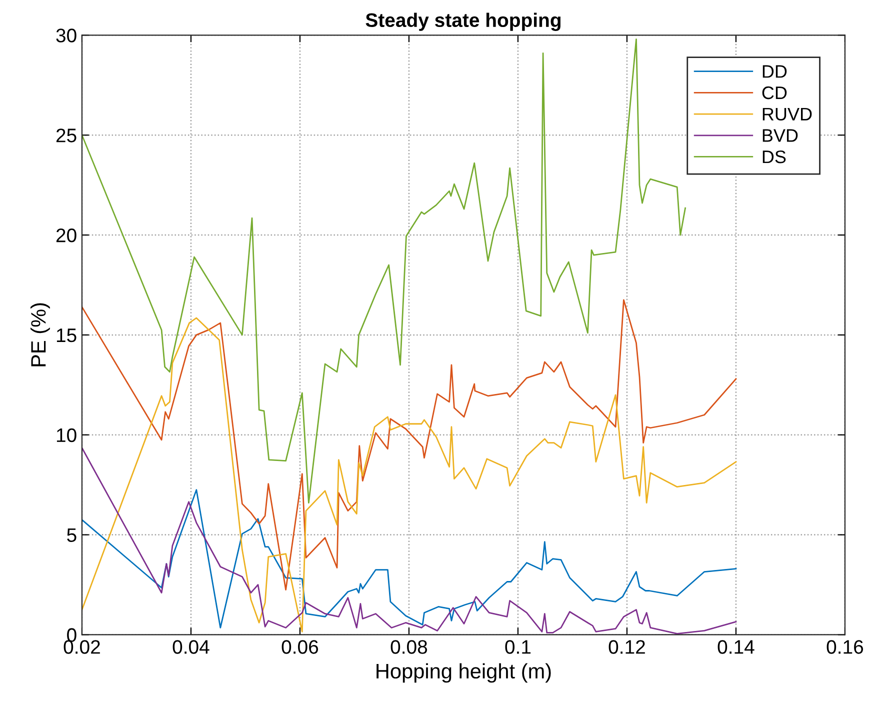 Image resolution: width=872 pixels, height=718 pixels. I want to click on x-tick-label: 0.02, so click(82, 647).